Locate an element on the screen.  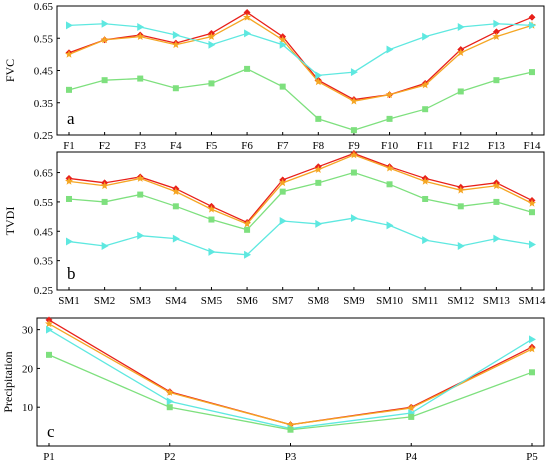
panel-label: b is located at coordinates (71, 273).